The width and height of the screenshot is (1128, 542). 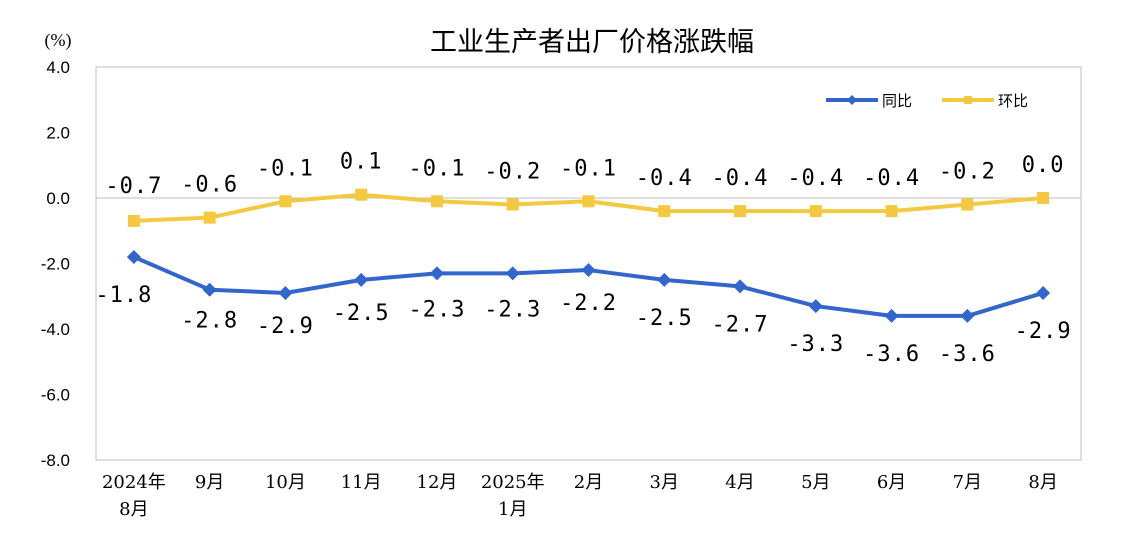 I want to click on y-tick-label: -8.0, so click(x=55, y=460).